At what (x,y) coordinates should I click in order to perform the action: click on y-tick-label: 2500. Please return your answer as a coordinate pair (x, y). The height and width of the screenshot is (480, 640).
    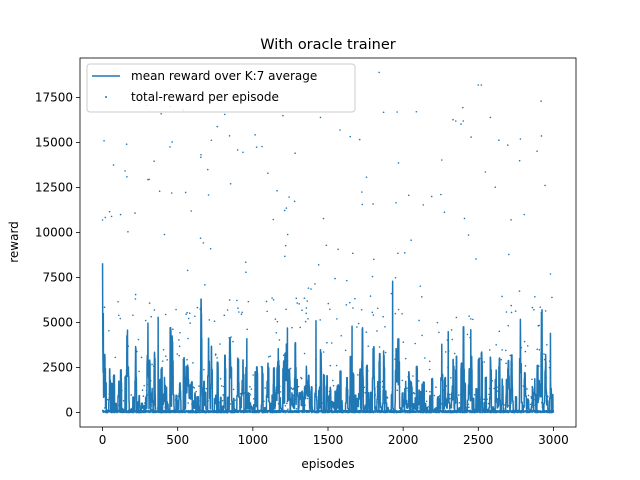
    Looking at the image, I should click on (57, 368).